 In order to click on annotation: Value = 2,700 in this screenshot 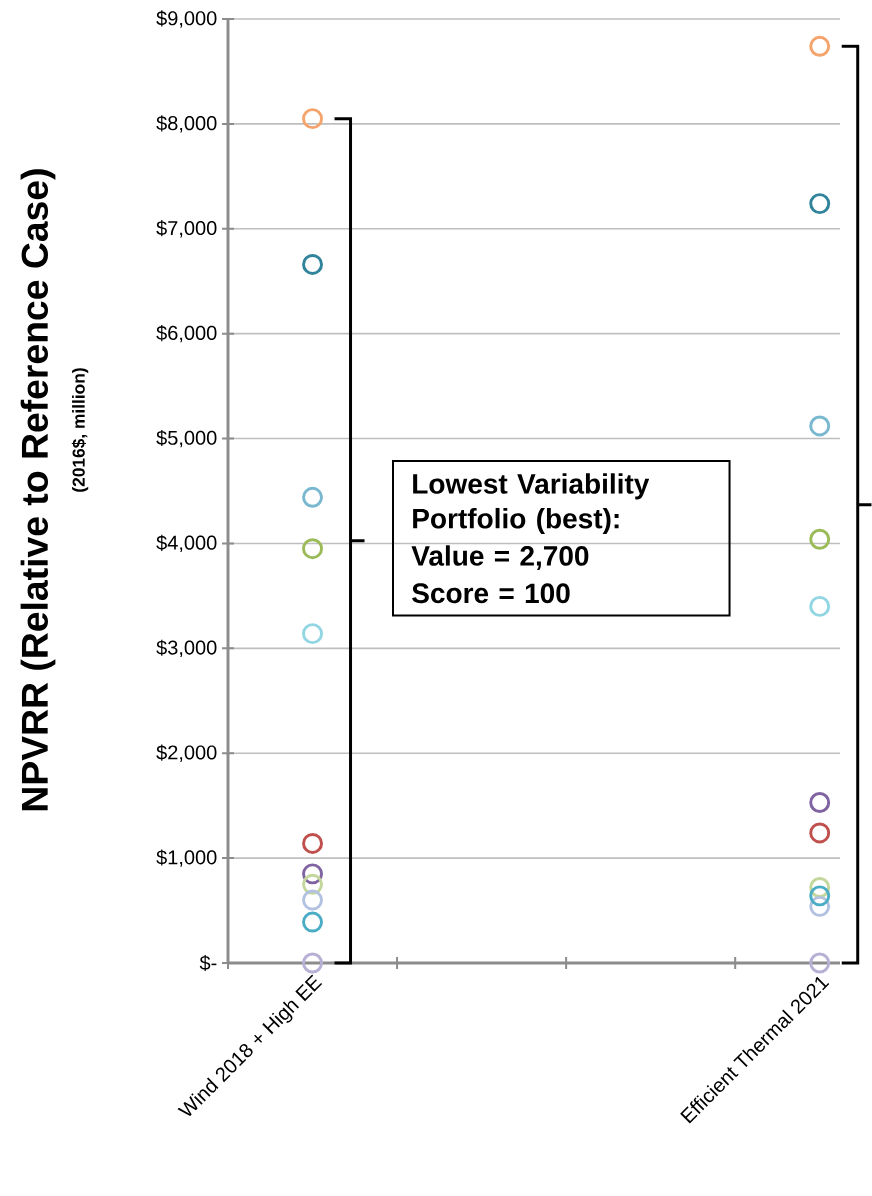, I will do `click(500, 557)`.